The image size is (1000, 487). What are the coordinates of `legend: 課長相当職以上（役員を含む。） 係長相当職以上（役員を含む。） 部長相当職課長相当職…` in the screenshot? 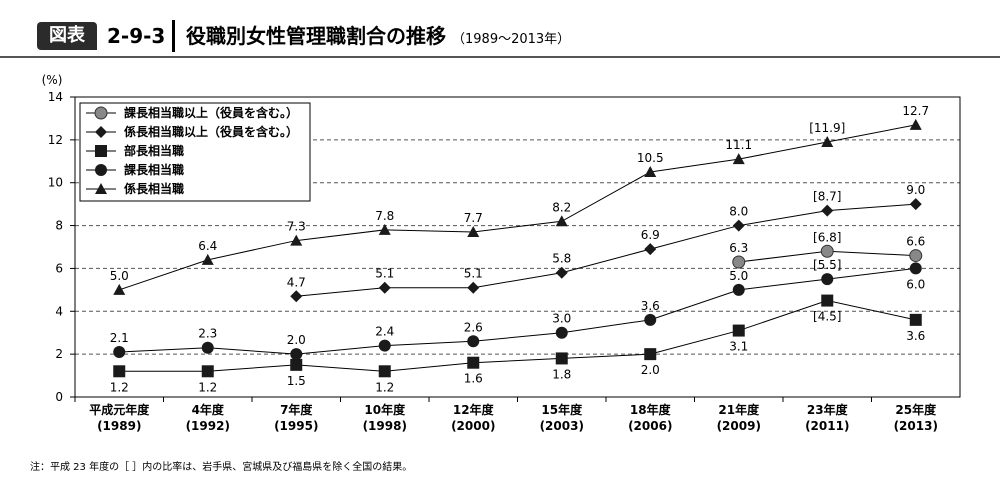 It's located at (195, 152).